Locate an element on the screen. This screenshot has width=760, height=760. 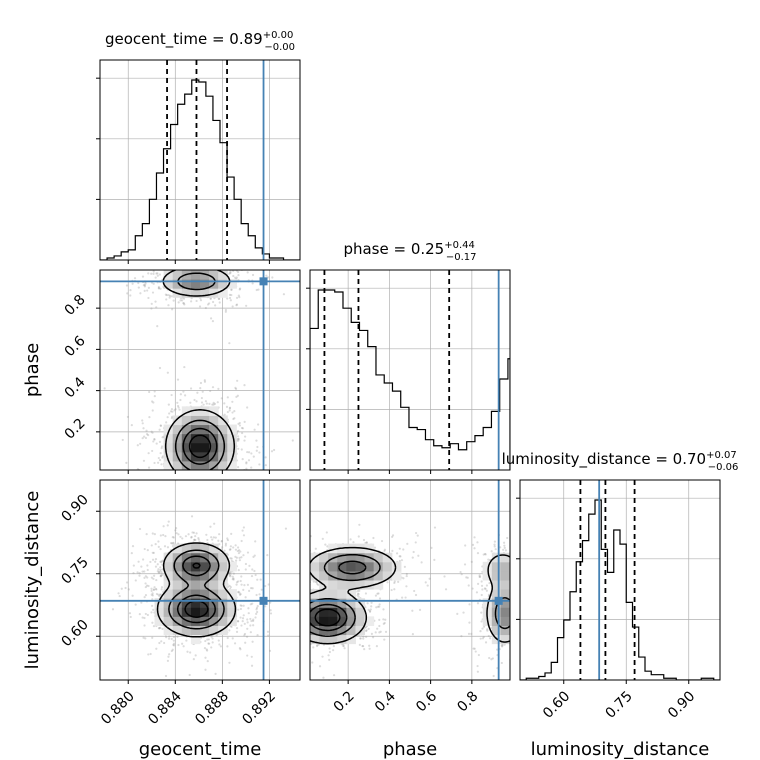
x-tick-label: 0.4 is located at coordinates (385, 701).